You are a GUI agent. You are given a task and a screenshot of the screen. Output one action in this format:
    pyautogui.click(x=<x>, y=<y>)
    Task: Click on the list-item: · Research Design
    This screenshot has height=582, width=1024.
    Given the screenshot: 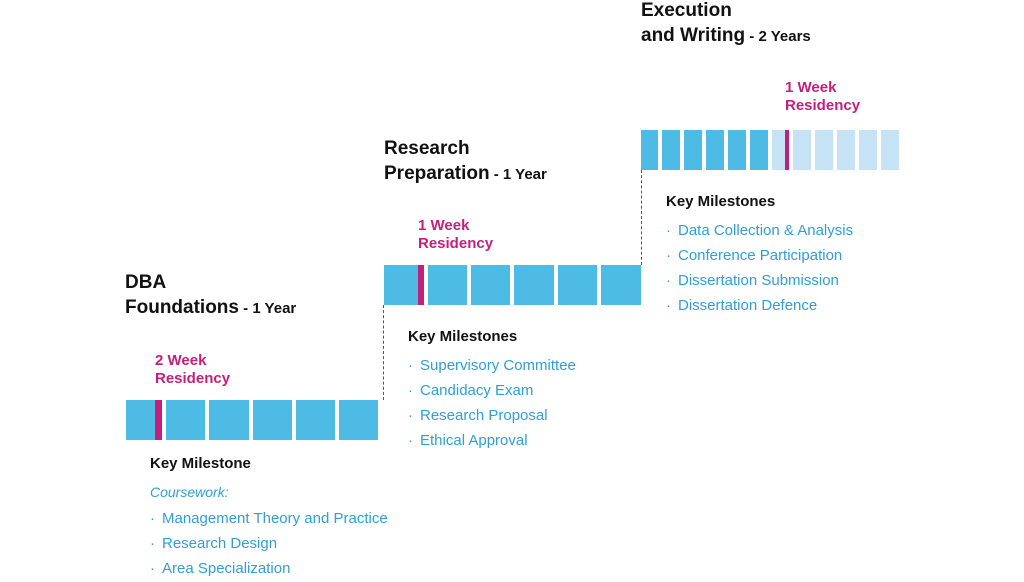 What is the action you would take?
    pyautogui.click(x=269, y=543)
    